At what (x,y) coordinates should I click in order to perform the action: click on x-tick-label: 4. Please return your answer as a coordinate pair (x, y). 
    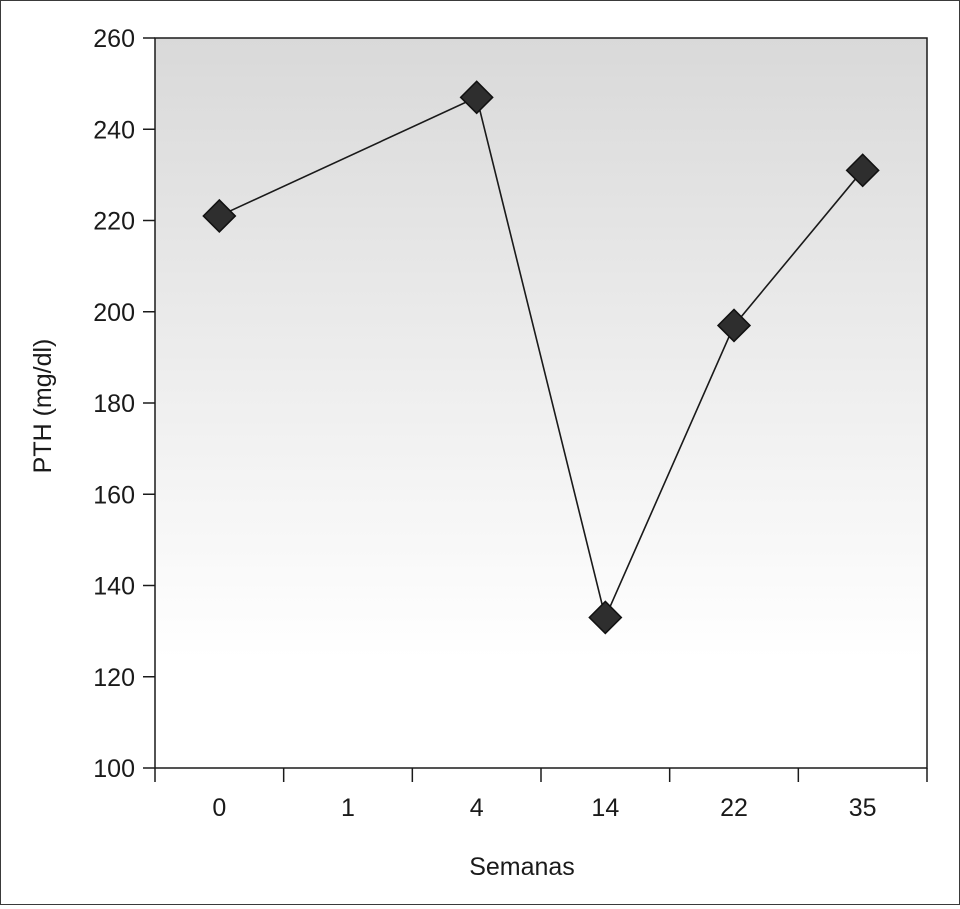
    Looking at the image, I should click on (477, 808).